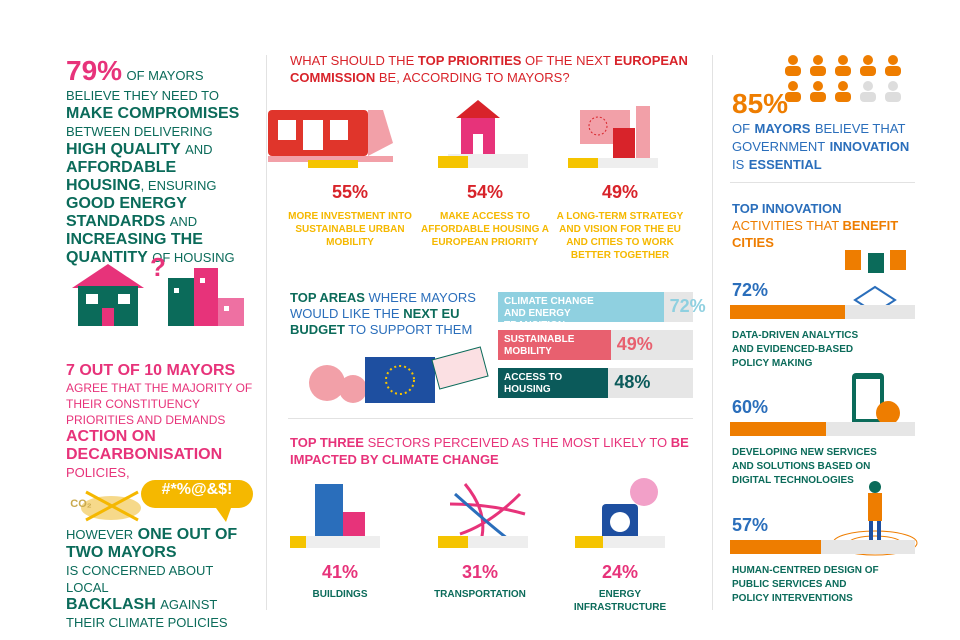  I want to click on text: OF HOUSING, so click(193, 257).